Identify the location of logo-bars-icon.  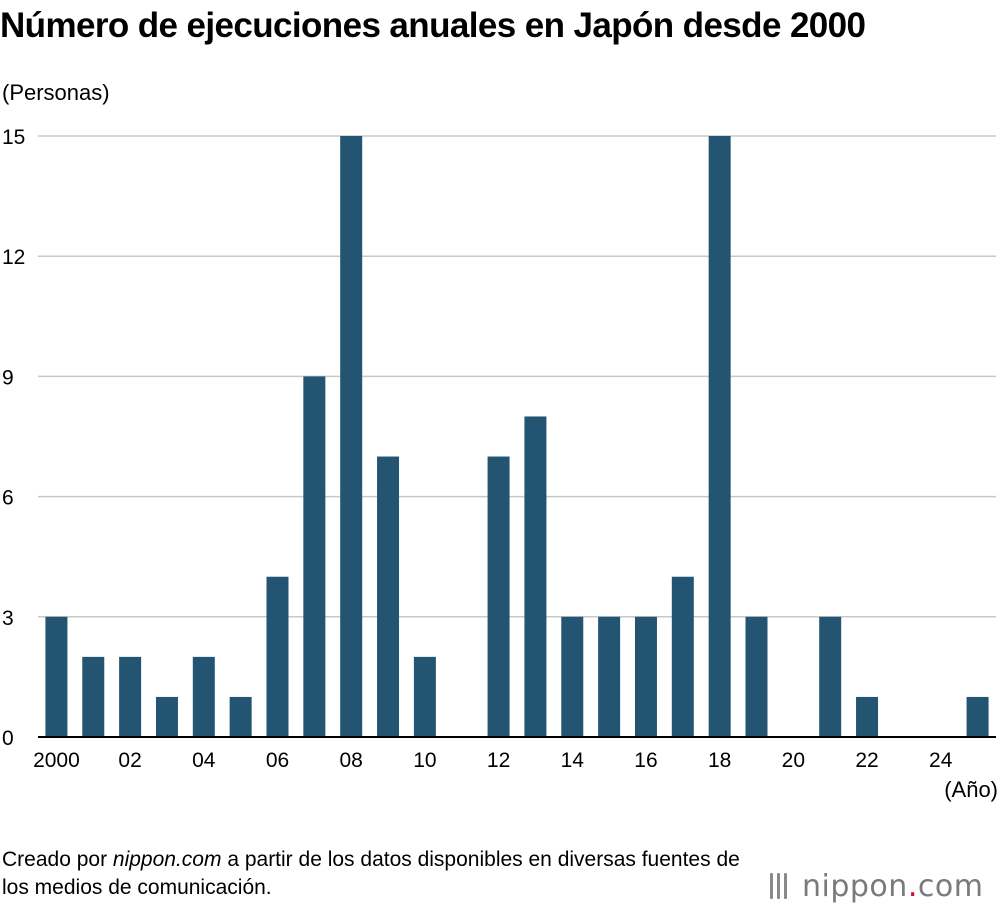
(781, 886).